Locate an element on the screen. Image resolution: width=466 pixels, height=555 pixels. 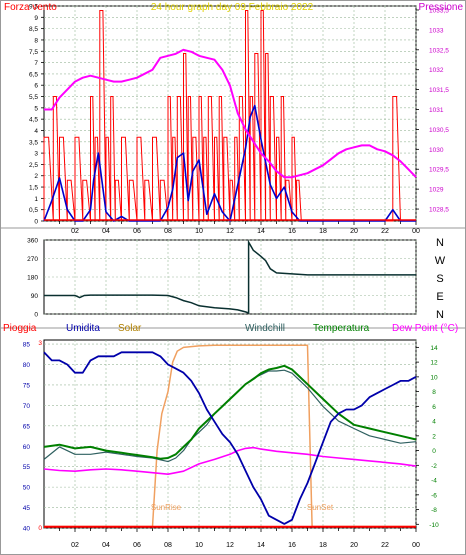
wind-left-tick-label: 8 is located at coordinates (36, 40).